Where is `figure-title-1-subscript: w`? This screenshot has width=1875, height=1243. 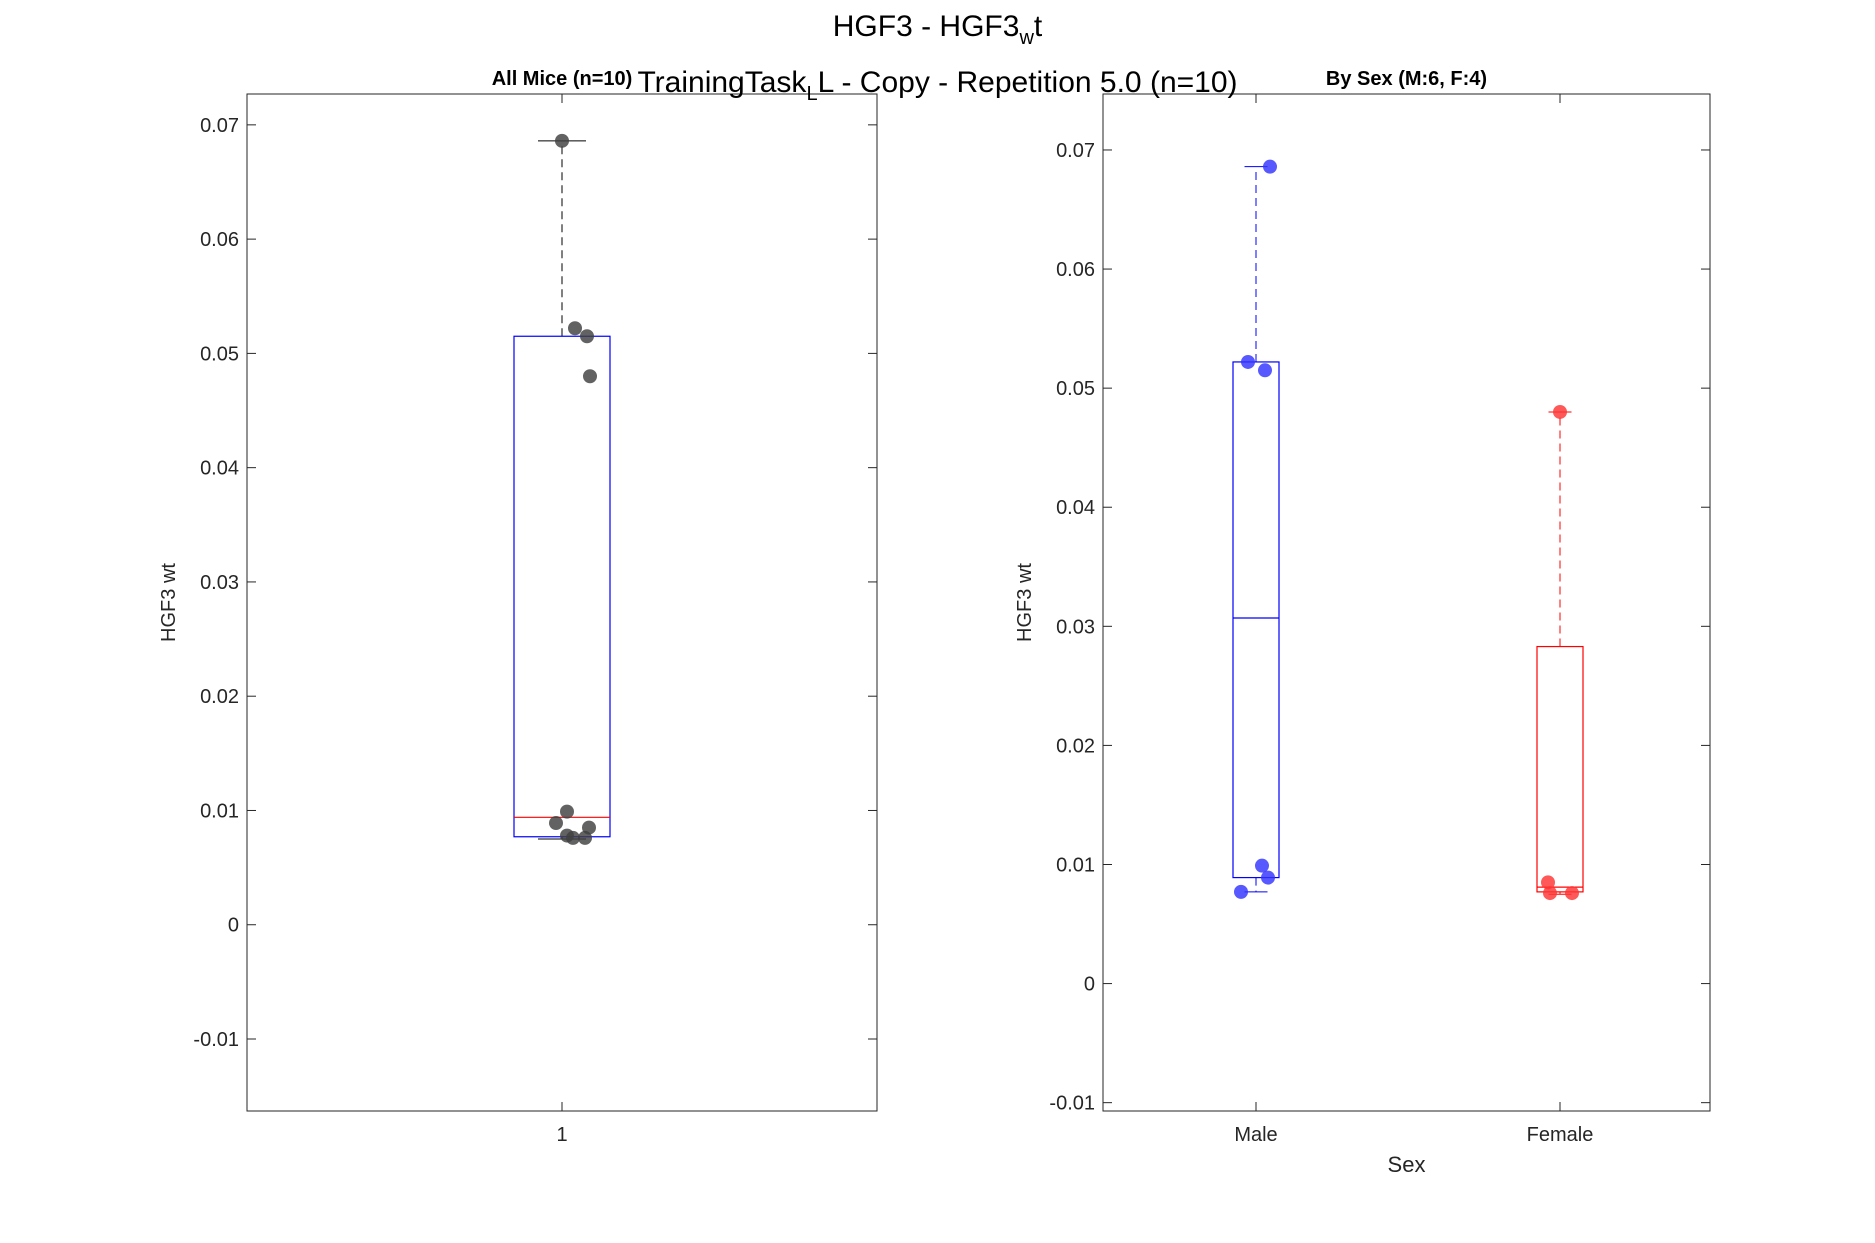
figure-title-1-subscript: w is located at coordinates (1026, 38).